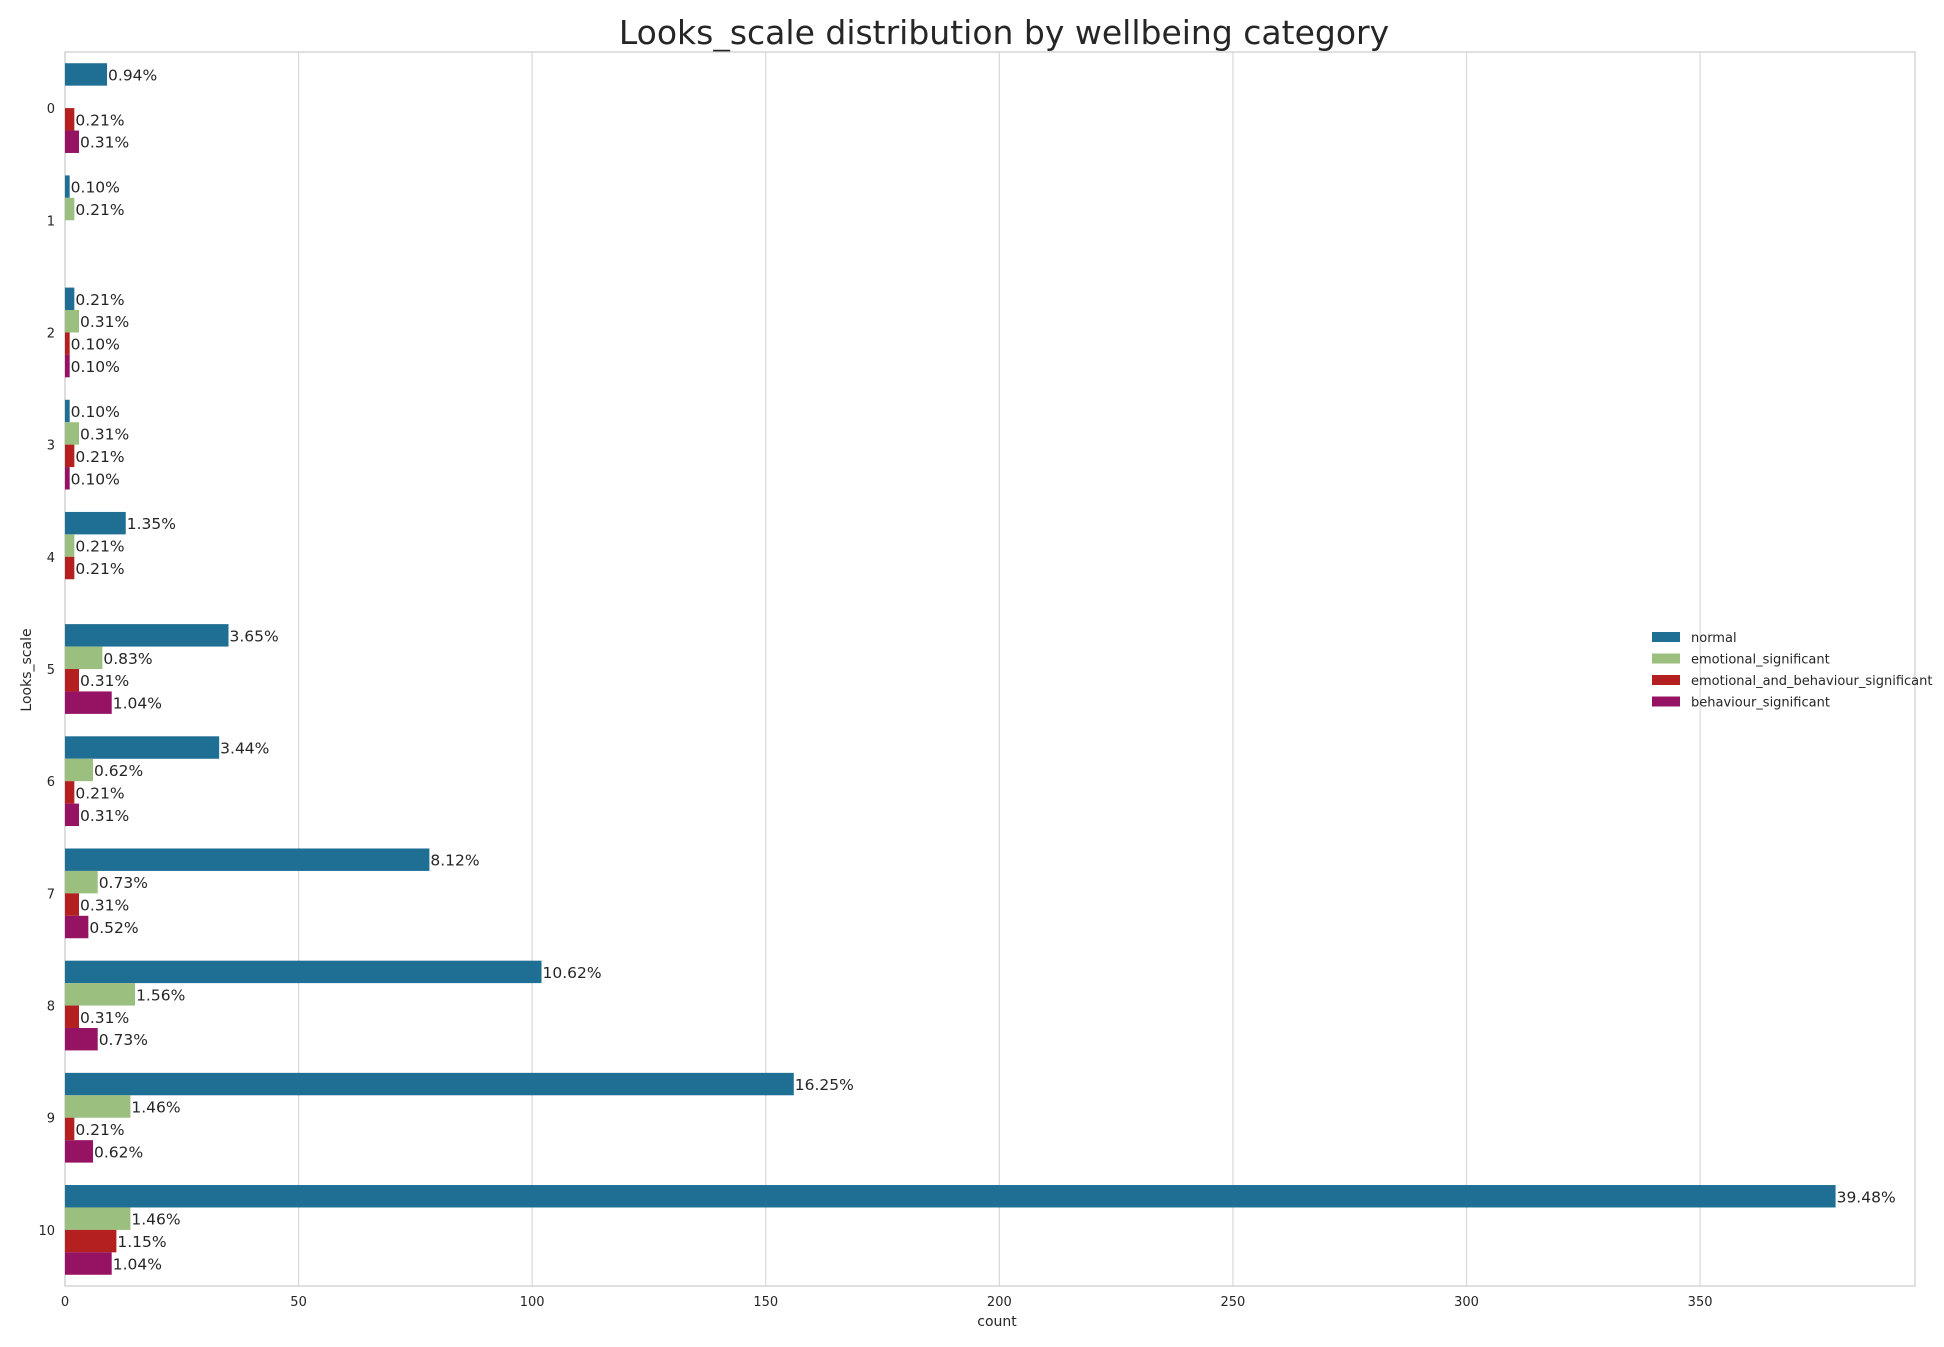  I want to click on x-axis-label: count, so click(997, 1322).